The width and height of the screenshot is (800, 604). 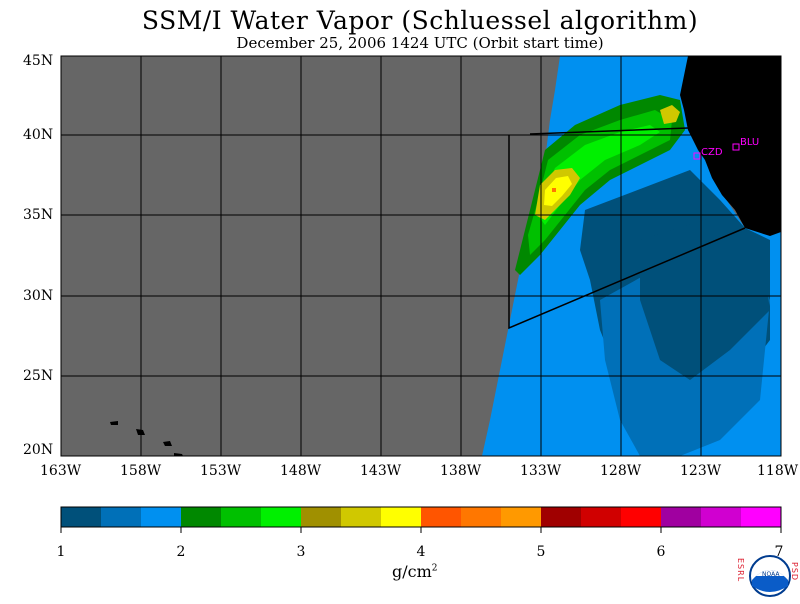 What do you see at coordinates (661, 552) in the screenshot?
I see `colorbar-tick-6: 6` at bounding box center [661, 552].